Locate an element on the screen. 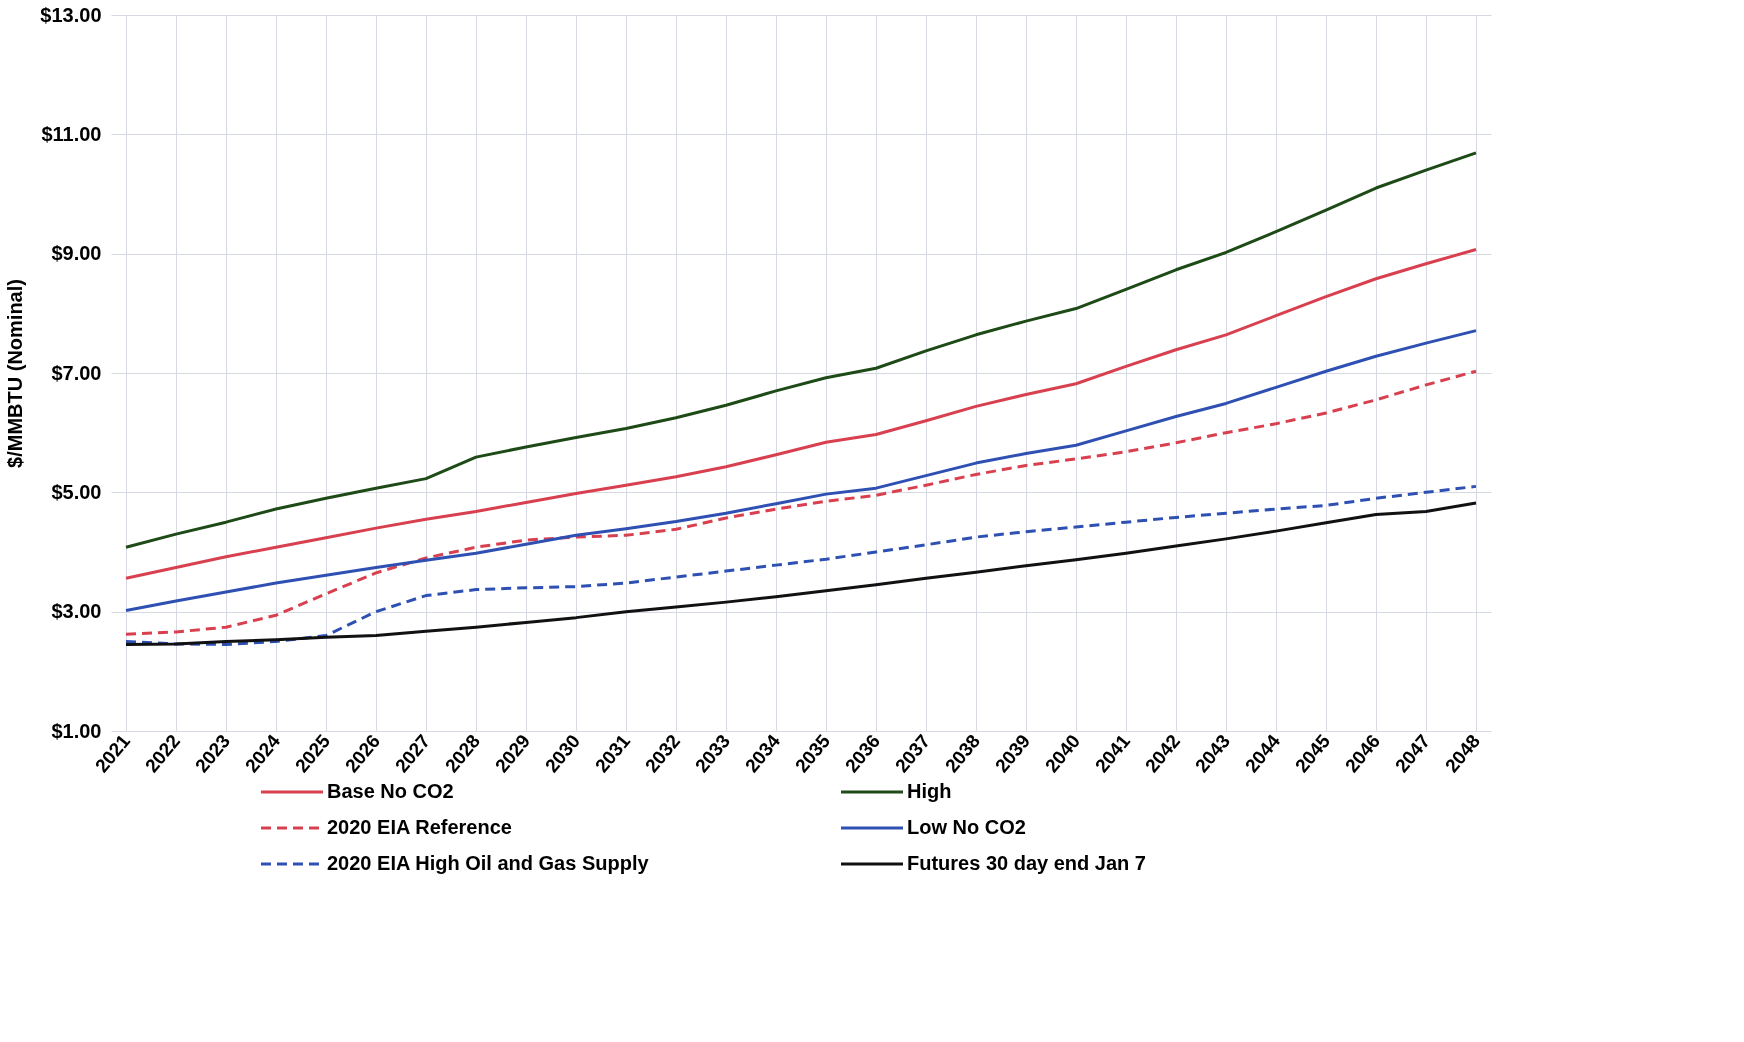  y-tick-label: $13.00 is located at coordinates (71, 14).